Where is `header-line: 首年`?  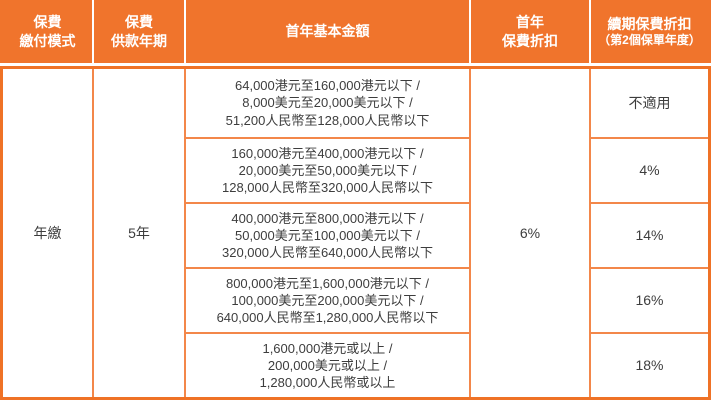
header-line: 首年 is located at coordinates (530, 22).